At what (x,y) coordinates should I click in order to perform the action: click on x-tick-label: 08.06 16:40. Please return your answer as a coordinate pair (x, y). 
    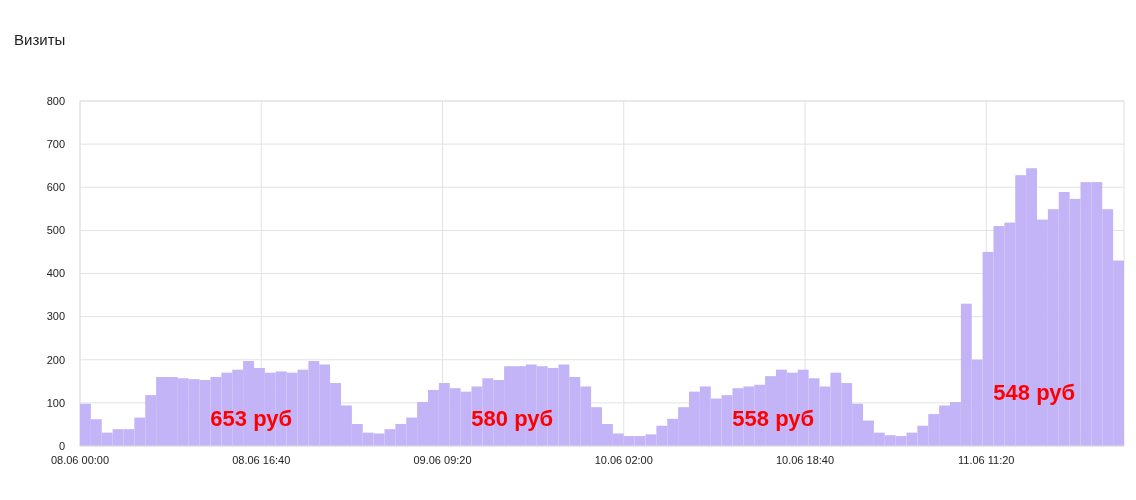
    Looking at the image, I should click on (261, 460).